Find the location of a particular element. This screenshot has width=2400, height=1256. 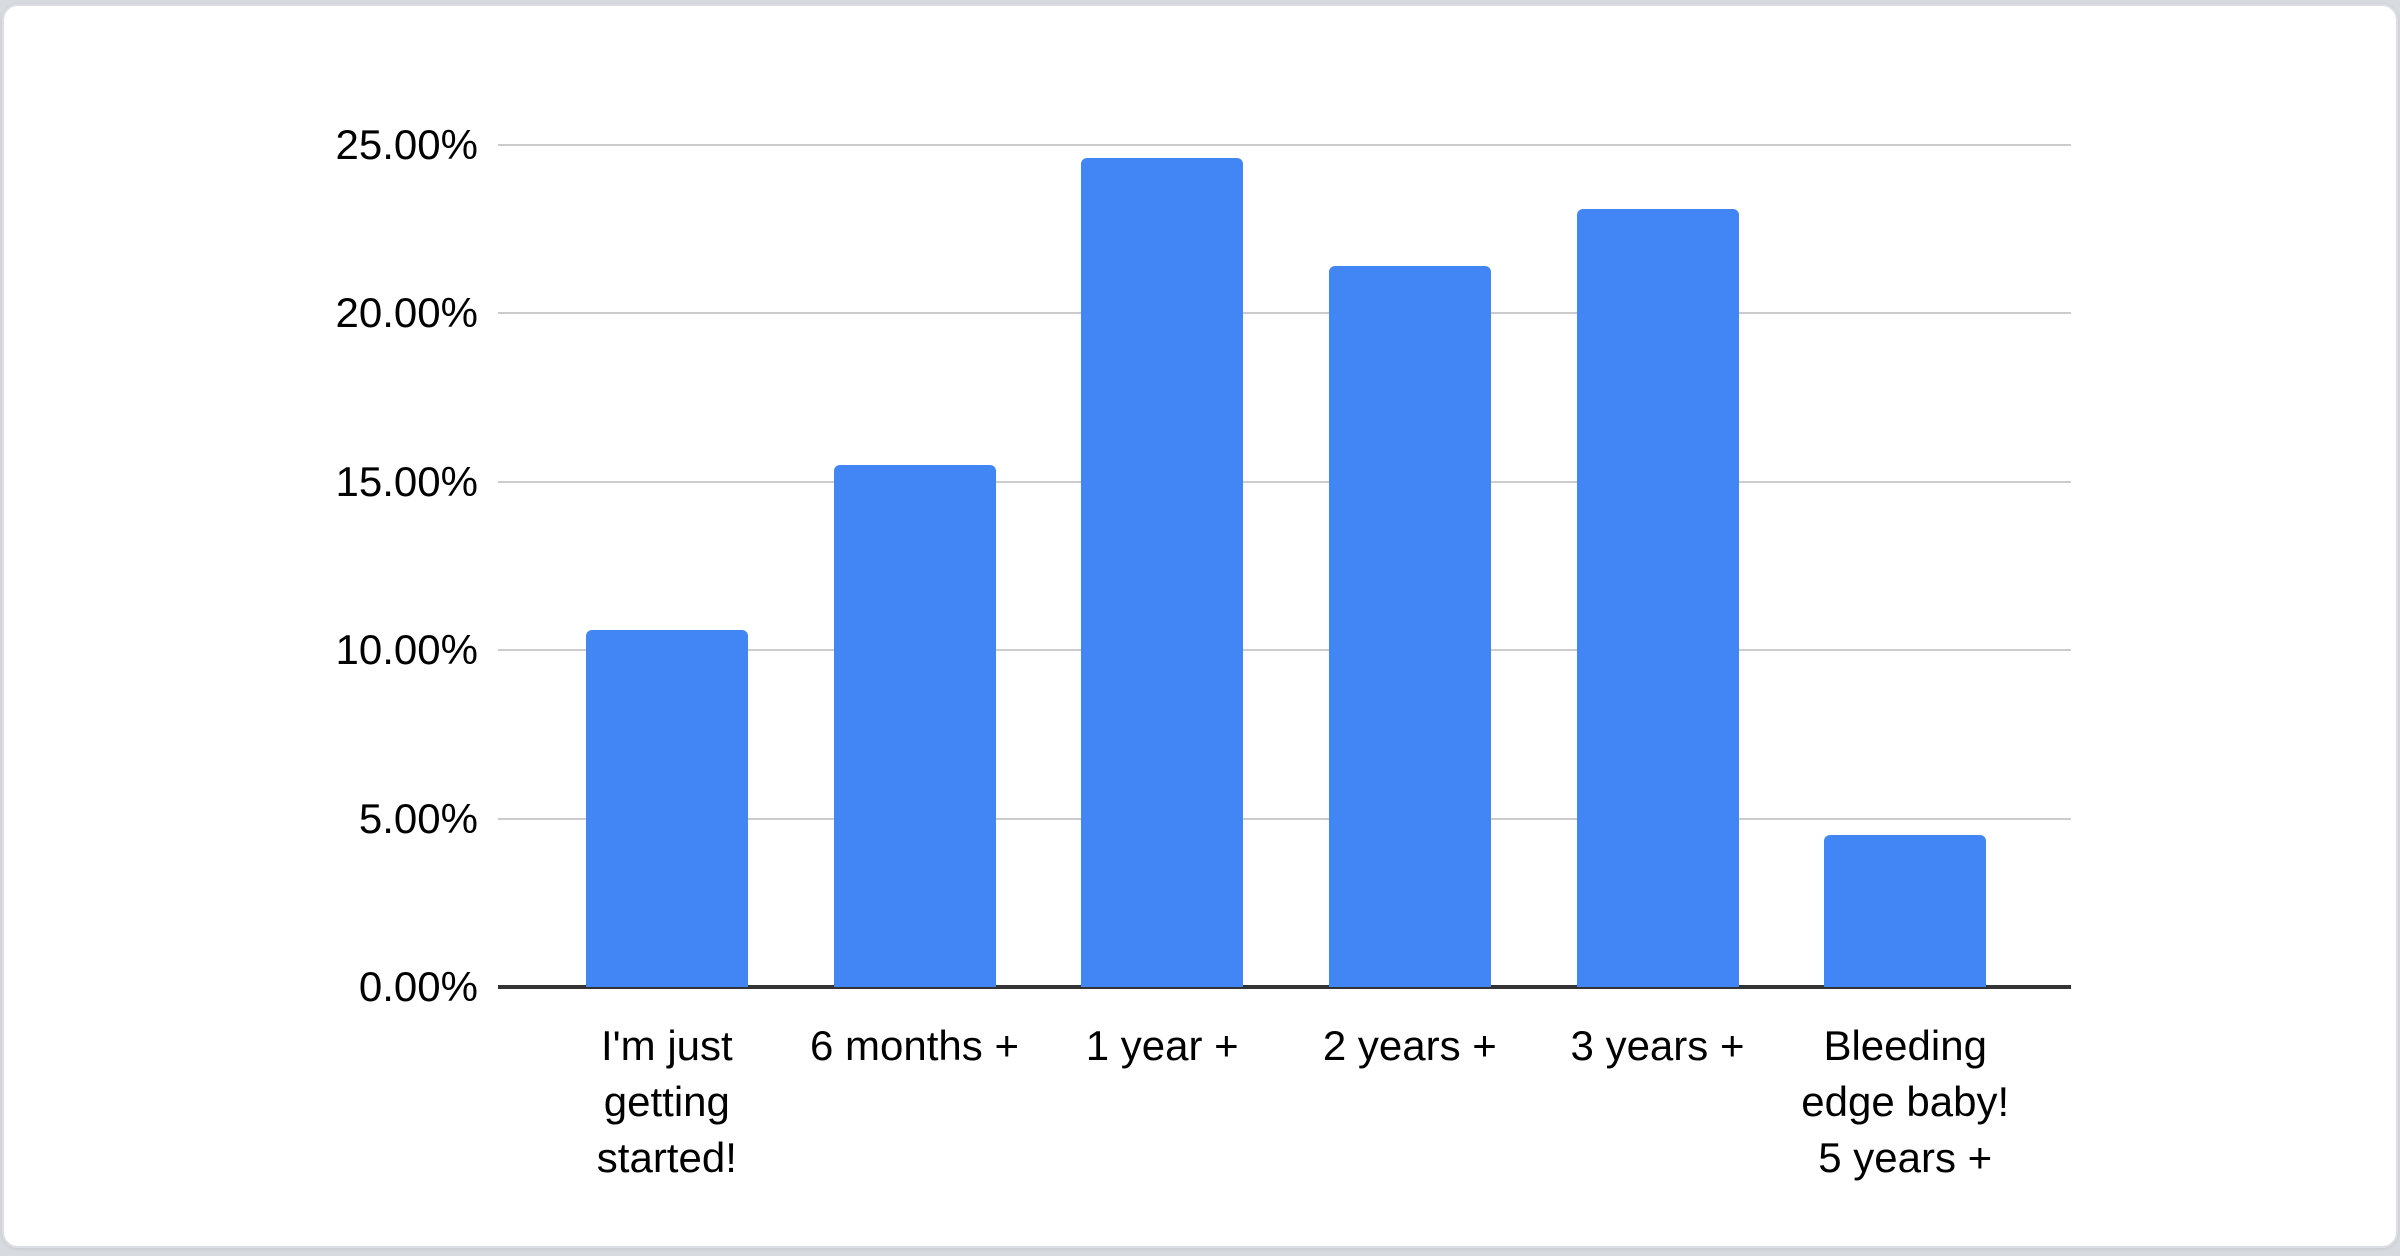

x-tick-label: 2 years + is located at coordinates (1409, 1045).